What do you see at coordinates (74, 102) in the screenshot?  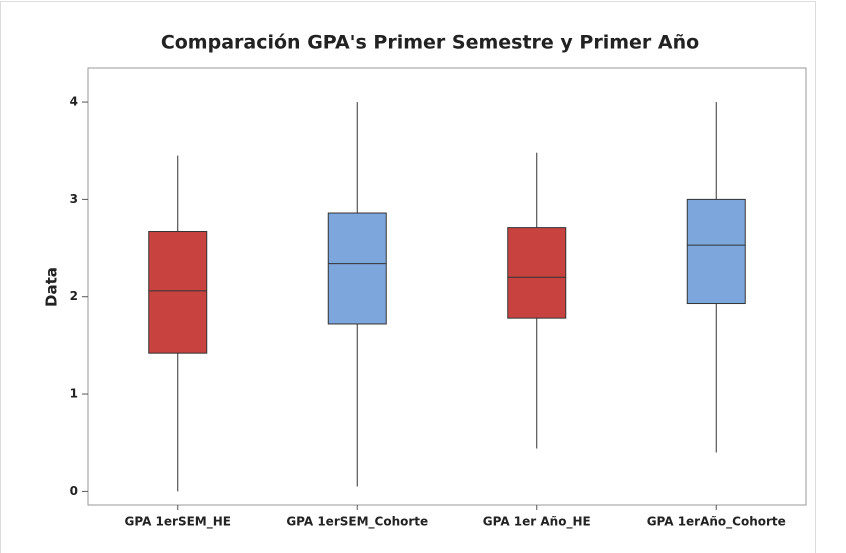 I see `y-tick-label: 4` at bounding box center [74, 102].